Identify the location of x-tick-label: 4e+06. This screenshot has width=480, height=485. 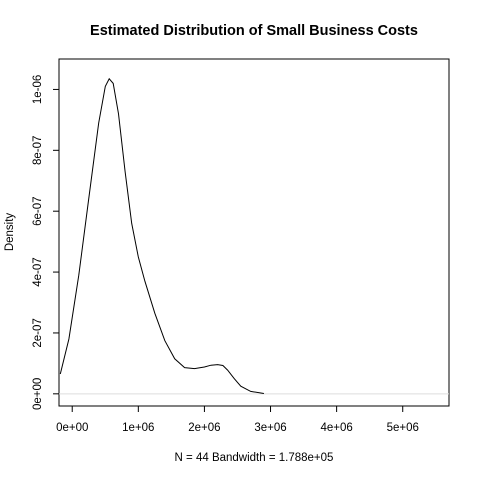
(336, 428).